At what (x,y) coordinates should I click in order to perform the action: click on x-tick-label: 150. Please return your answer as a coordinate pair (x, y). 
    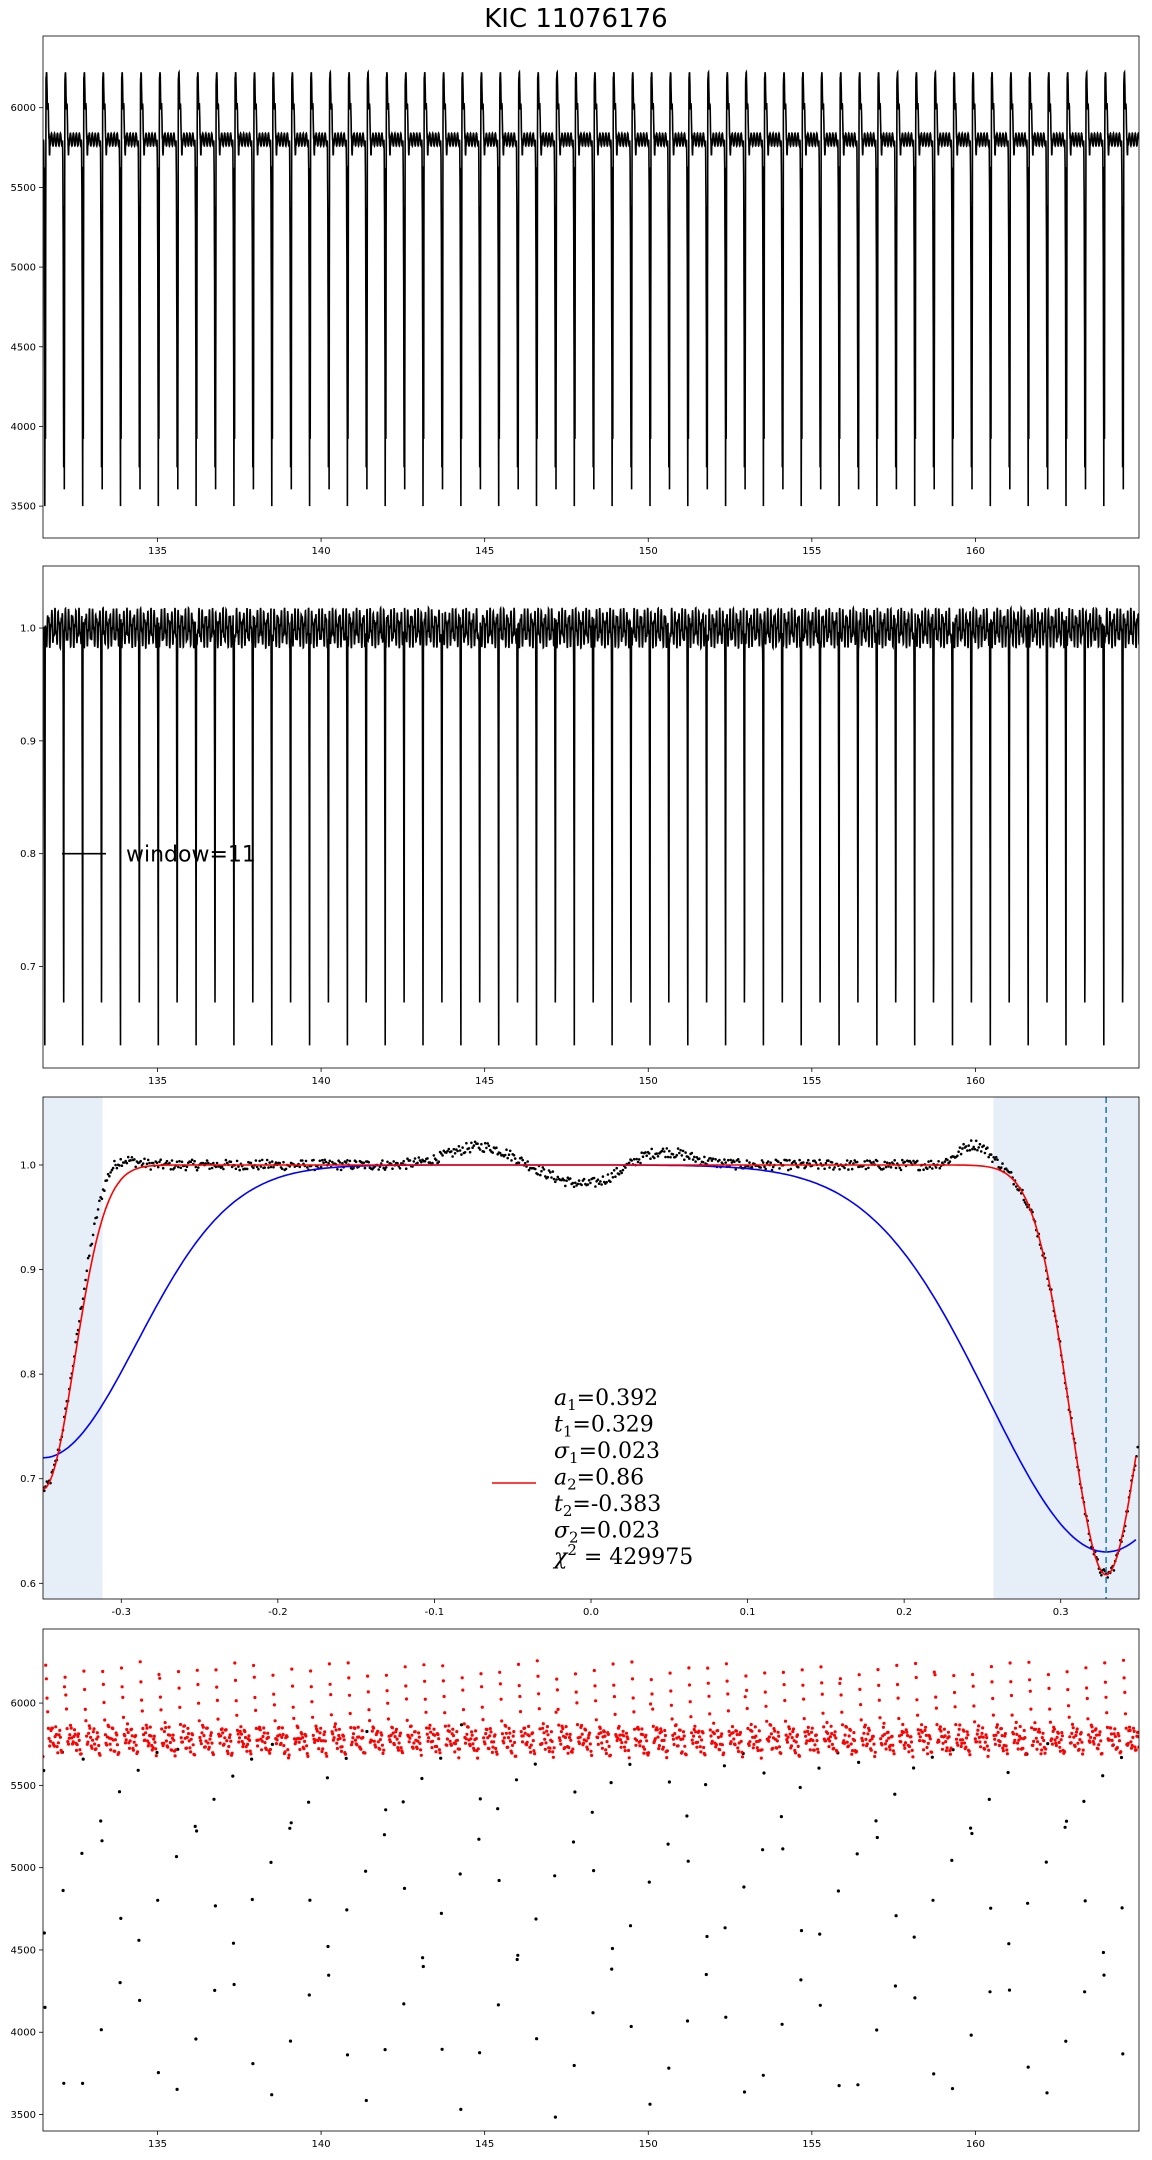
    Looking at the image, I should click on (648, 2144).